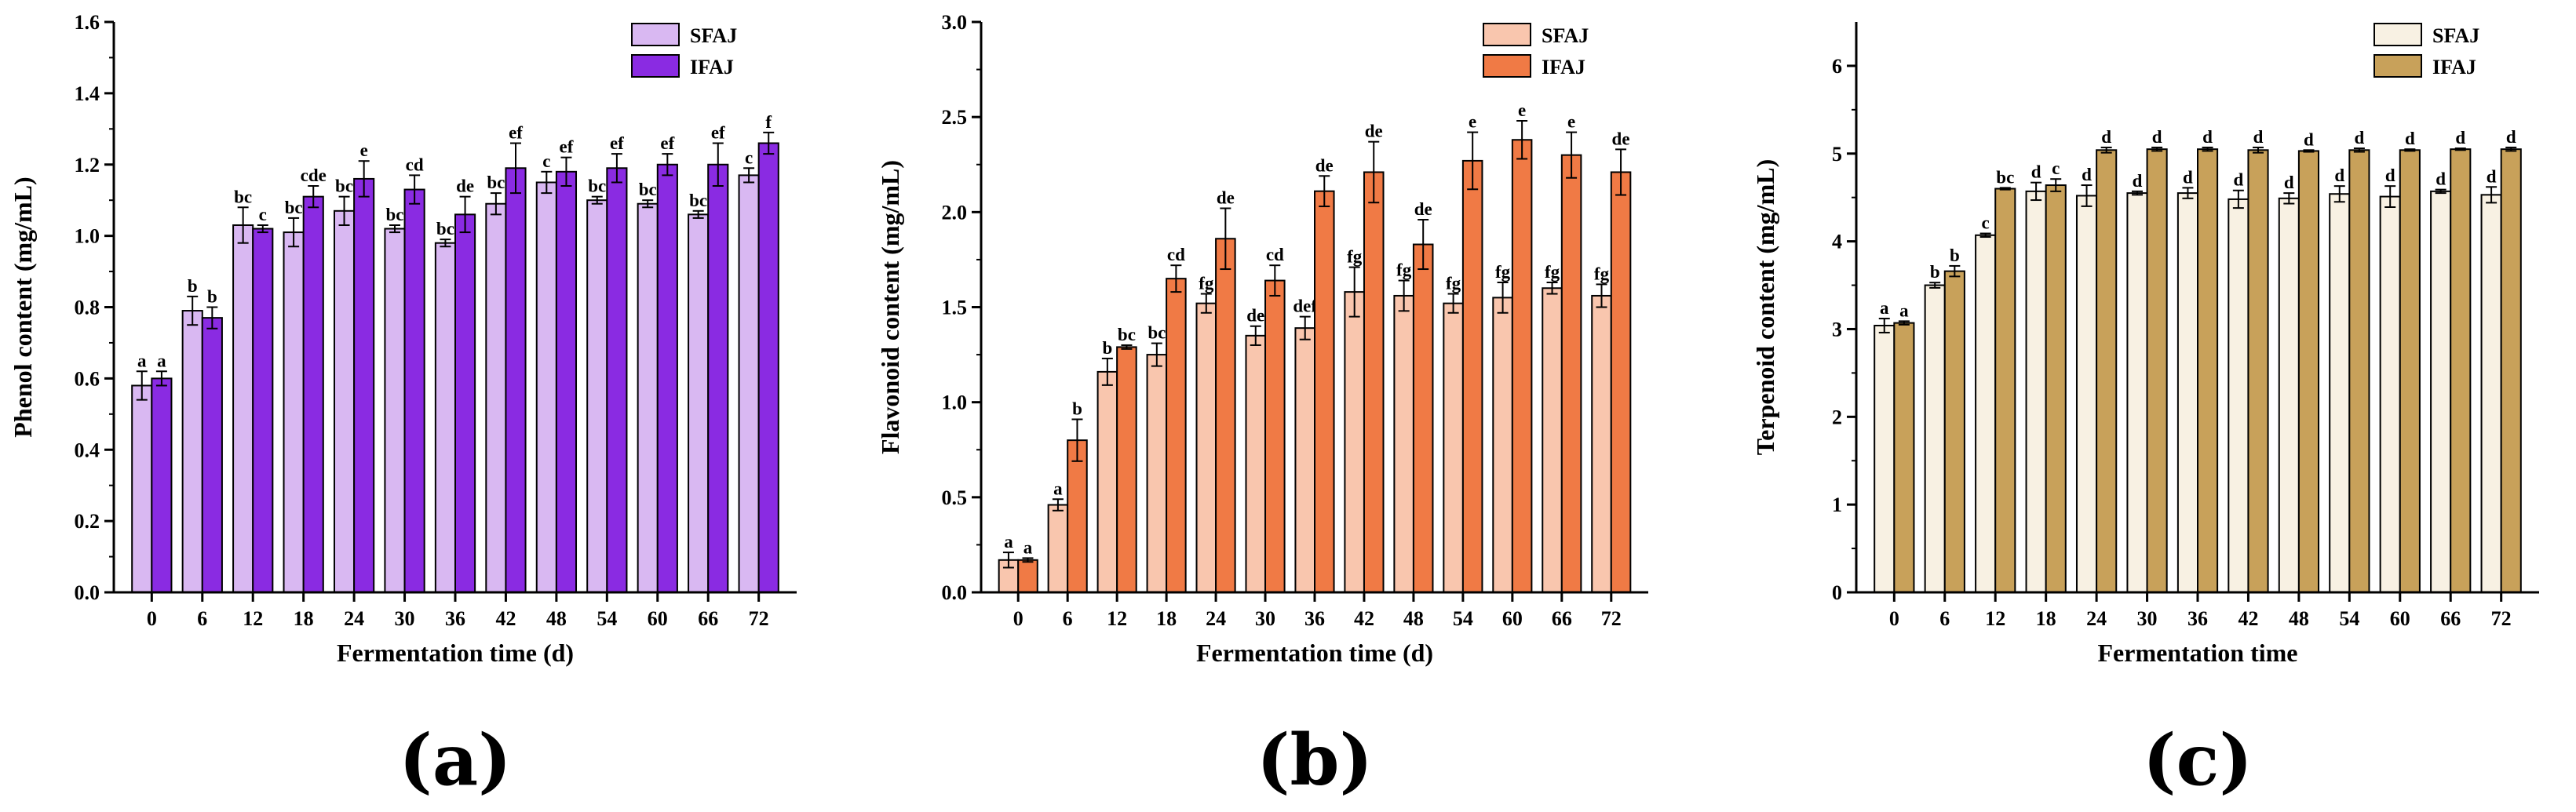 This screenshot has width=2576, height=812. Describe the element at coordinates (87, 378) in the screenshot. I see `y-tick-label: 0.6` at that location.